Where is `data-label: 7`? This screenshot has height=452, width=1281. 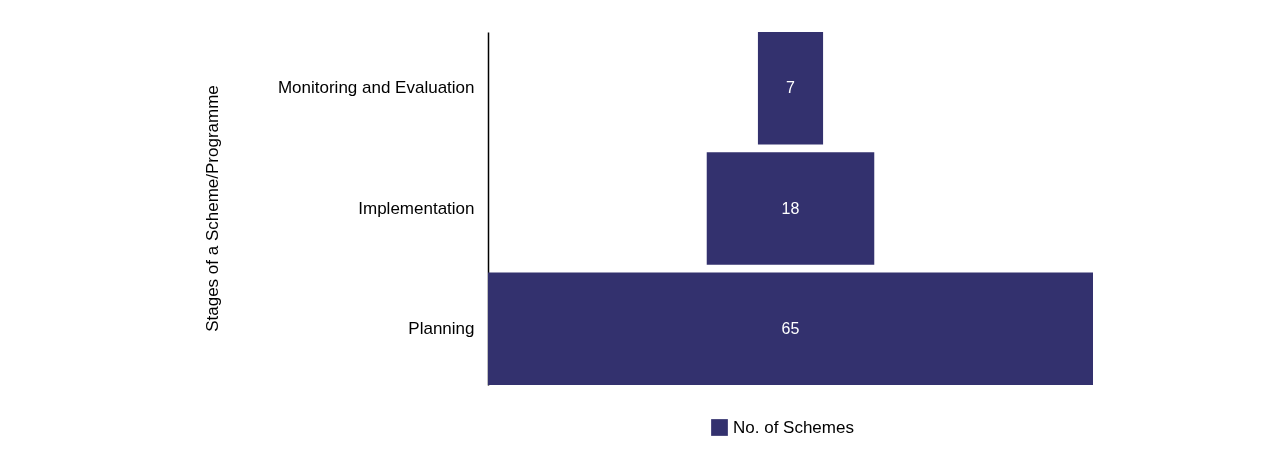
data-label: 7 is located at coordinates (791, 88).